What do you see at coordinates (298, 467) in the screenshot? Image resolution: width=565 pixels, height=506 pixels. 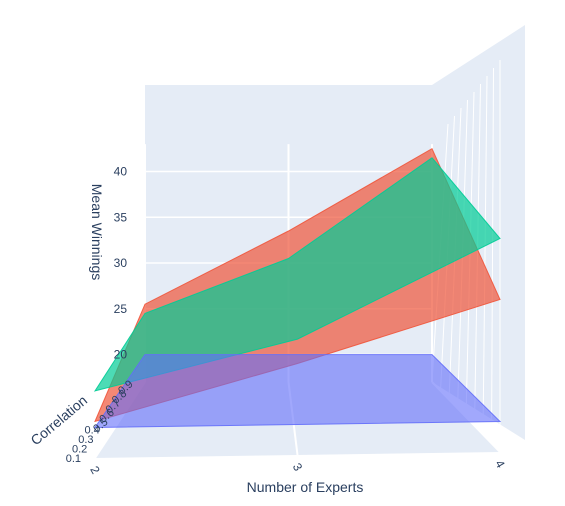 I see `x-tick-label: 3` at bounding box center [298, 467].